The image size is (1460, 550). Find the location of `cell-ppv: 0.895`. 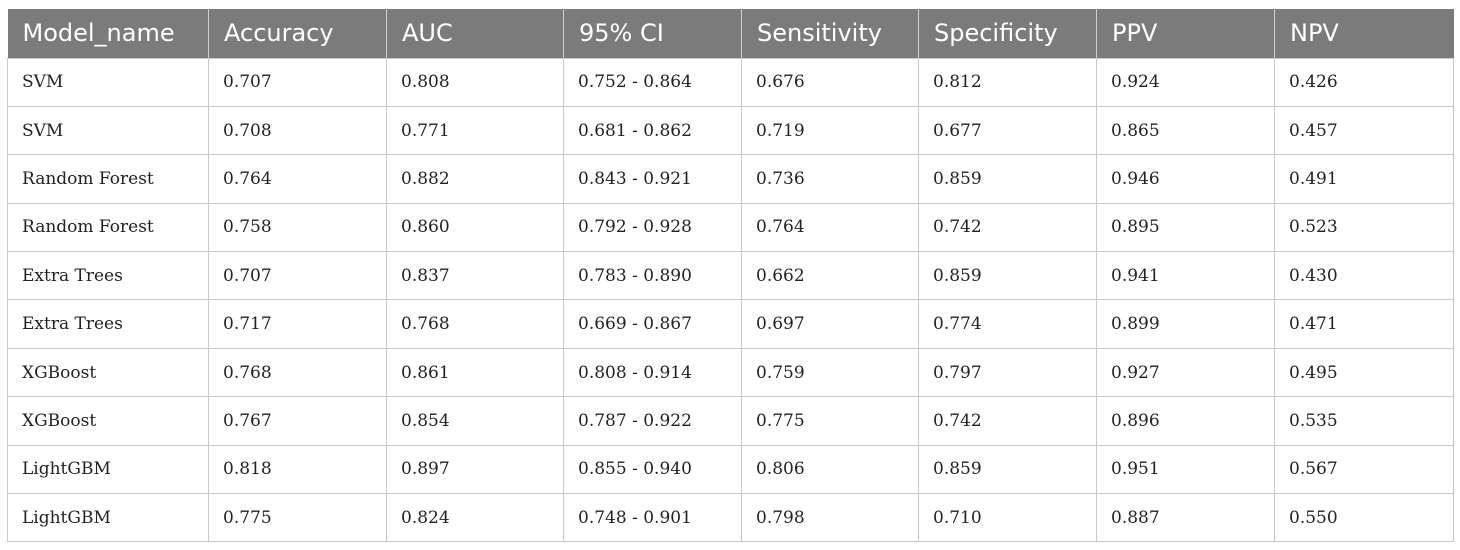

cell-ppv: 0.895 is located at coordinates (1185, 227).